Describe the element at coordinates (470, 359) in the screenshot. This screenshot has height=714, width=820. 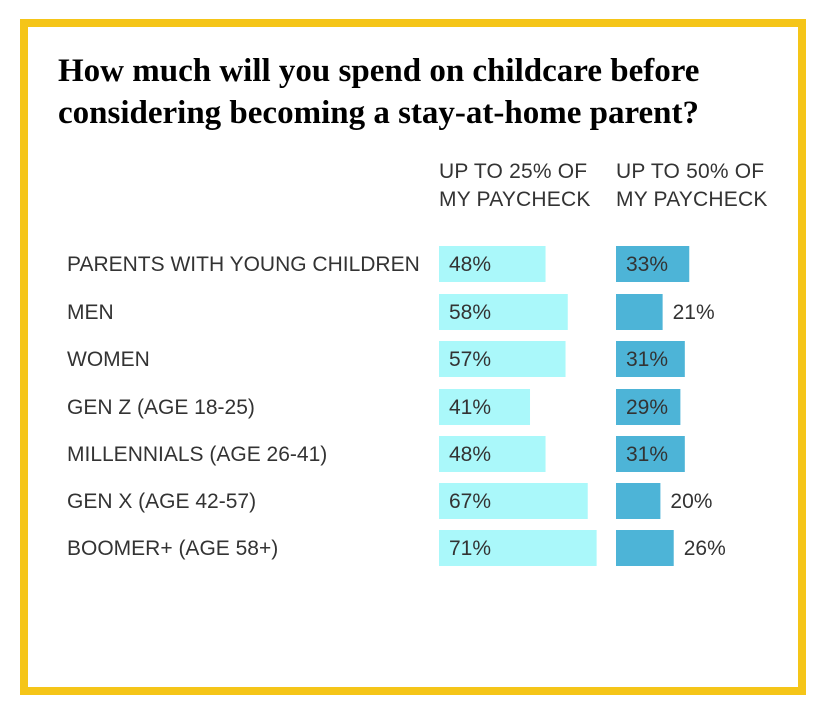
I see `data-label: 57%` at that location.